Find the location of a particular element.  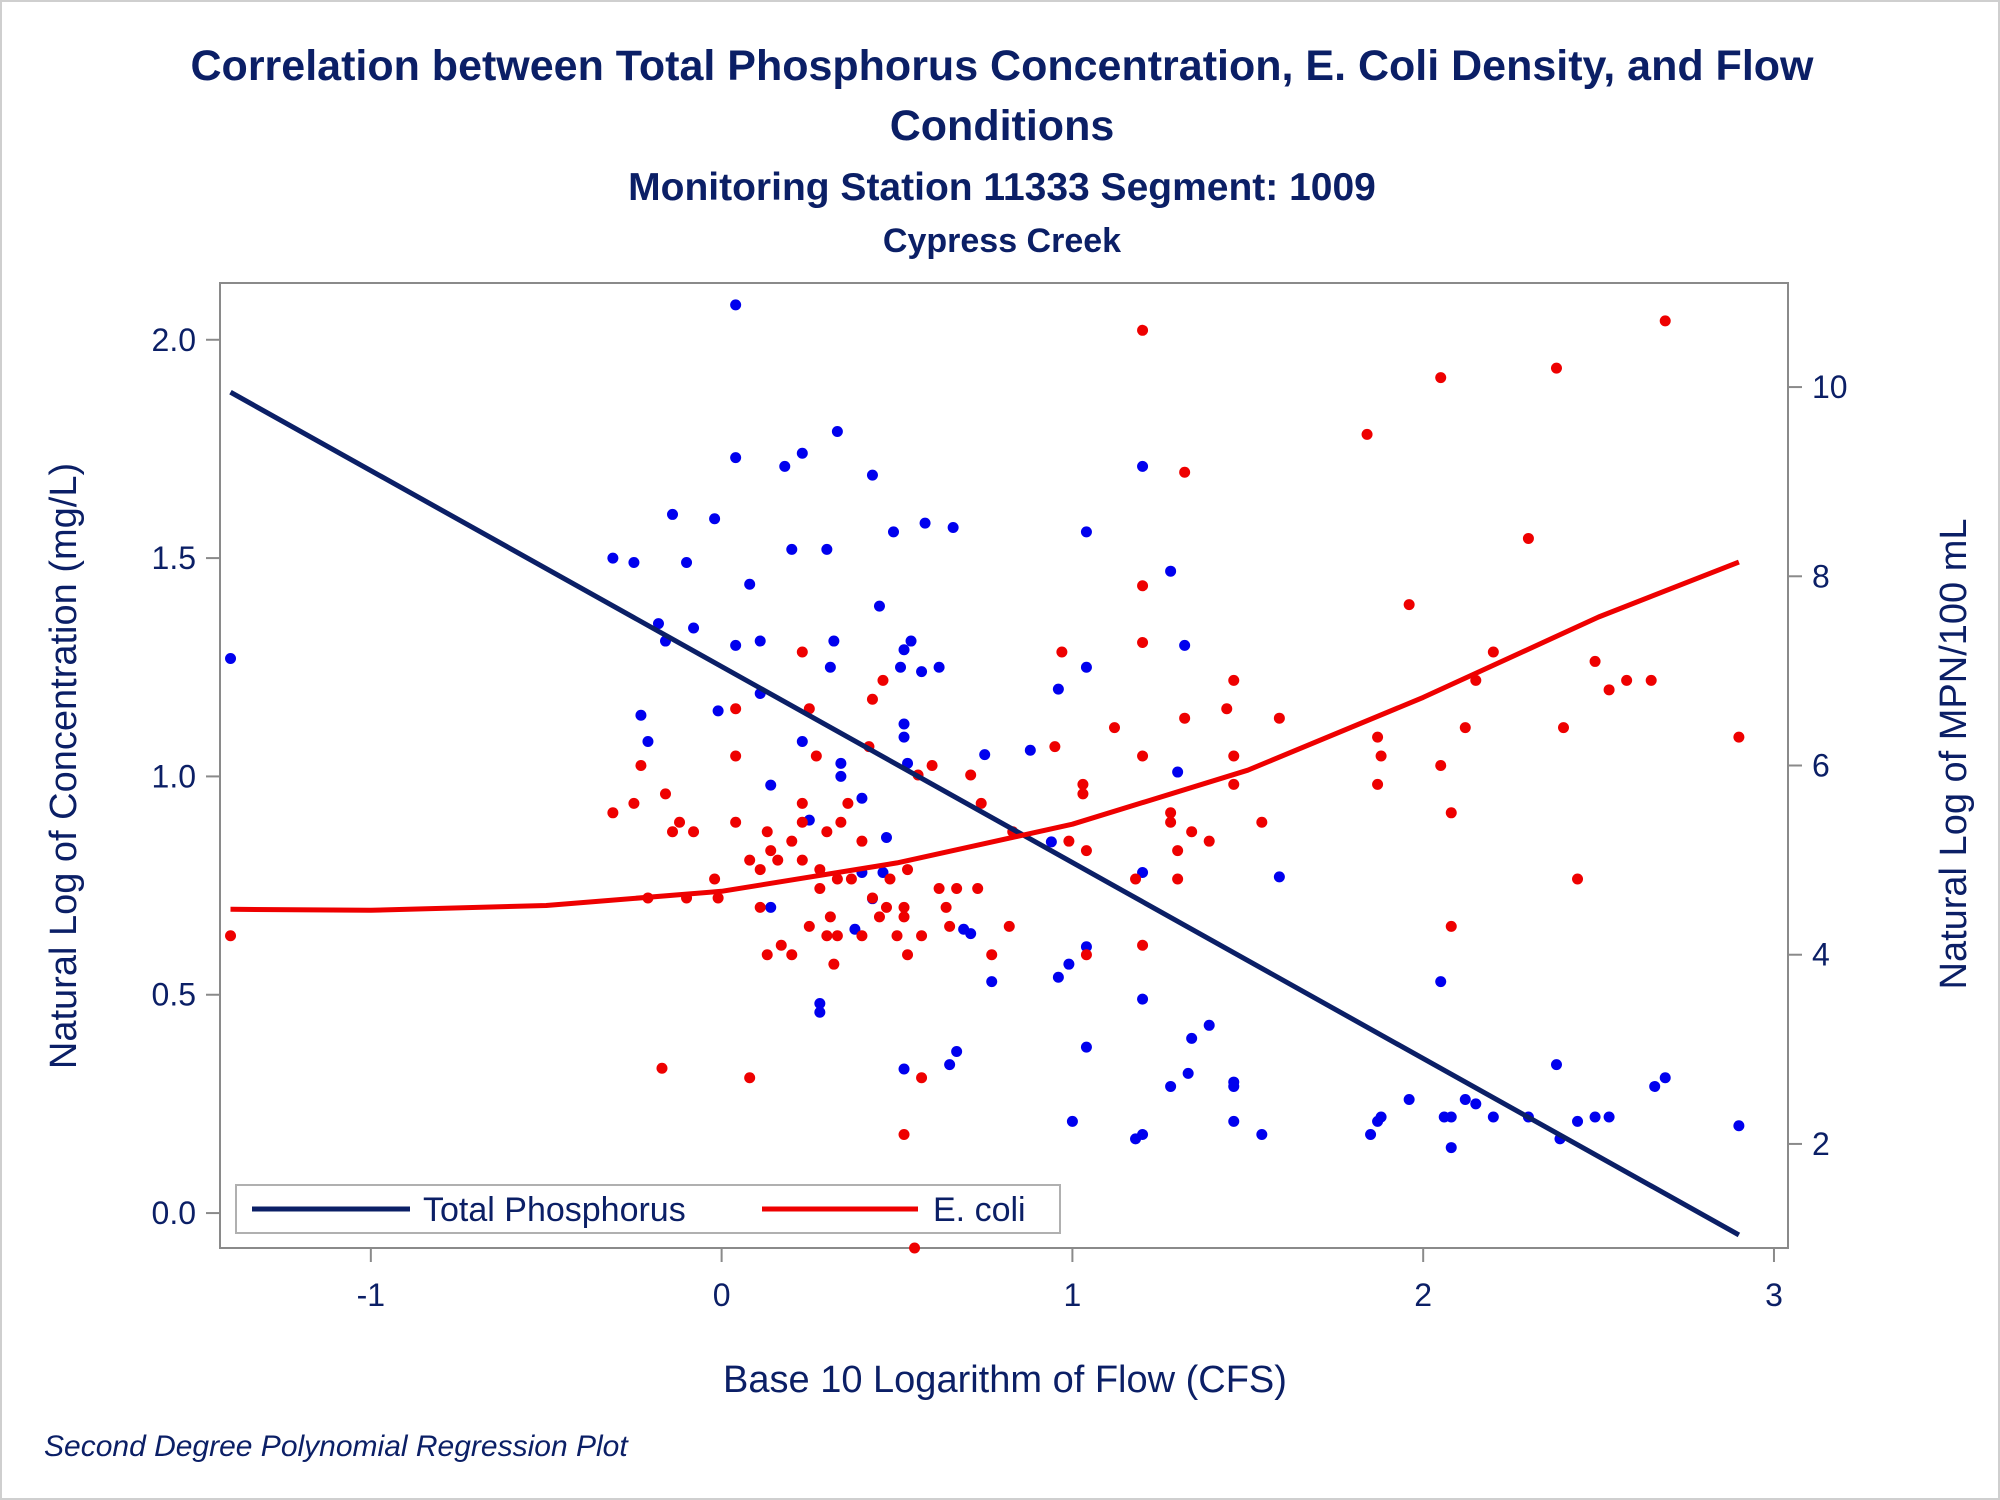

x-axis-label: Base 10 Logarithm of Flow (CFS) is located at coordinates (1005, 1380).